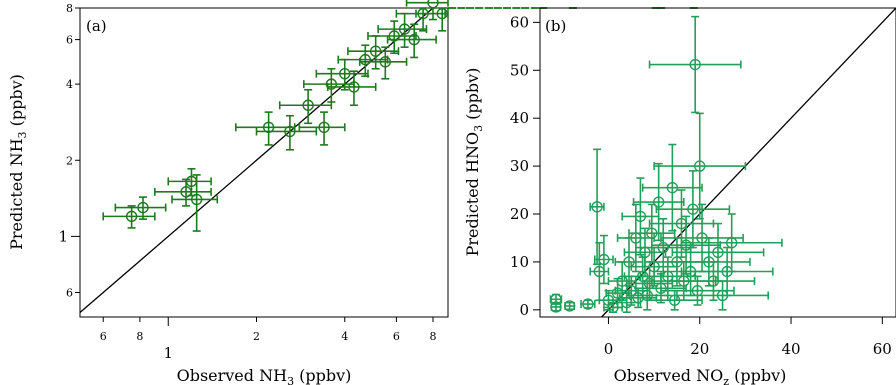 The height and width of the screenshot is (385, 896). Describe the element at coordinates (790, 349) in the screenshot. I see `x-tick-label: 40` at that location.